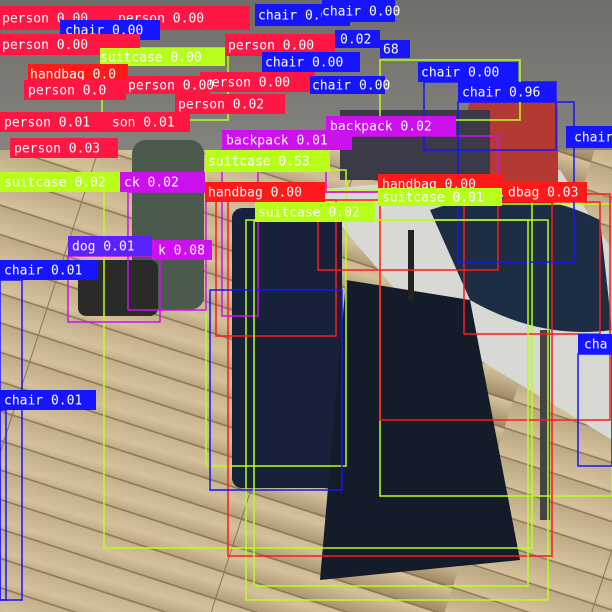 This screenshot has width=612, height=612. What do you see at coordinates (277, 141) in the screenshot?
I see `label-text: backpack 0.01` at bounding box center [277, 141].